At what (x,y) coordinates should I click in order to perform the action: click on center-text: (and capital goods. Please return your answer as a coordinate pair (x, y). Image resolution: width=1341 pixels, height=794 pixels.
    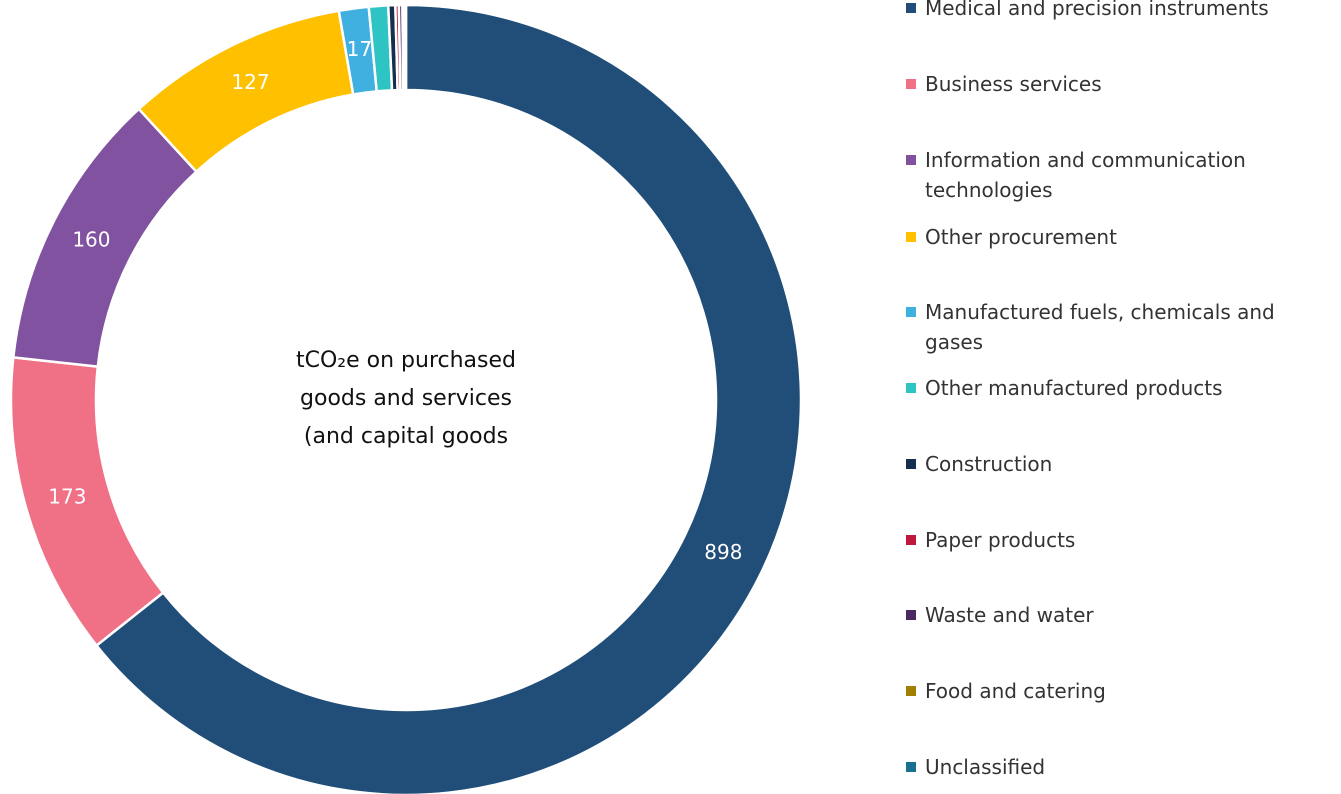
    Looking at the image, I should click on (406, 436).